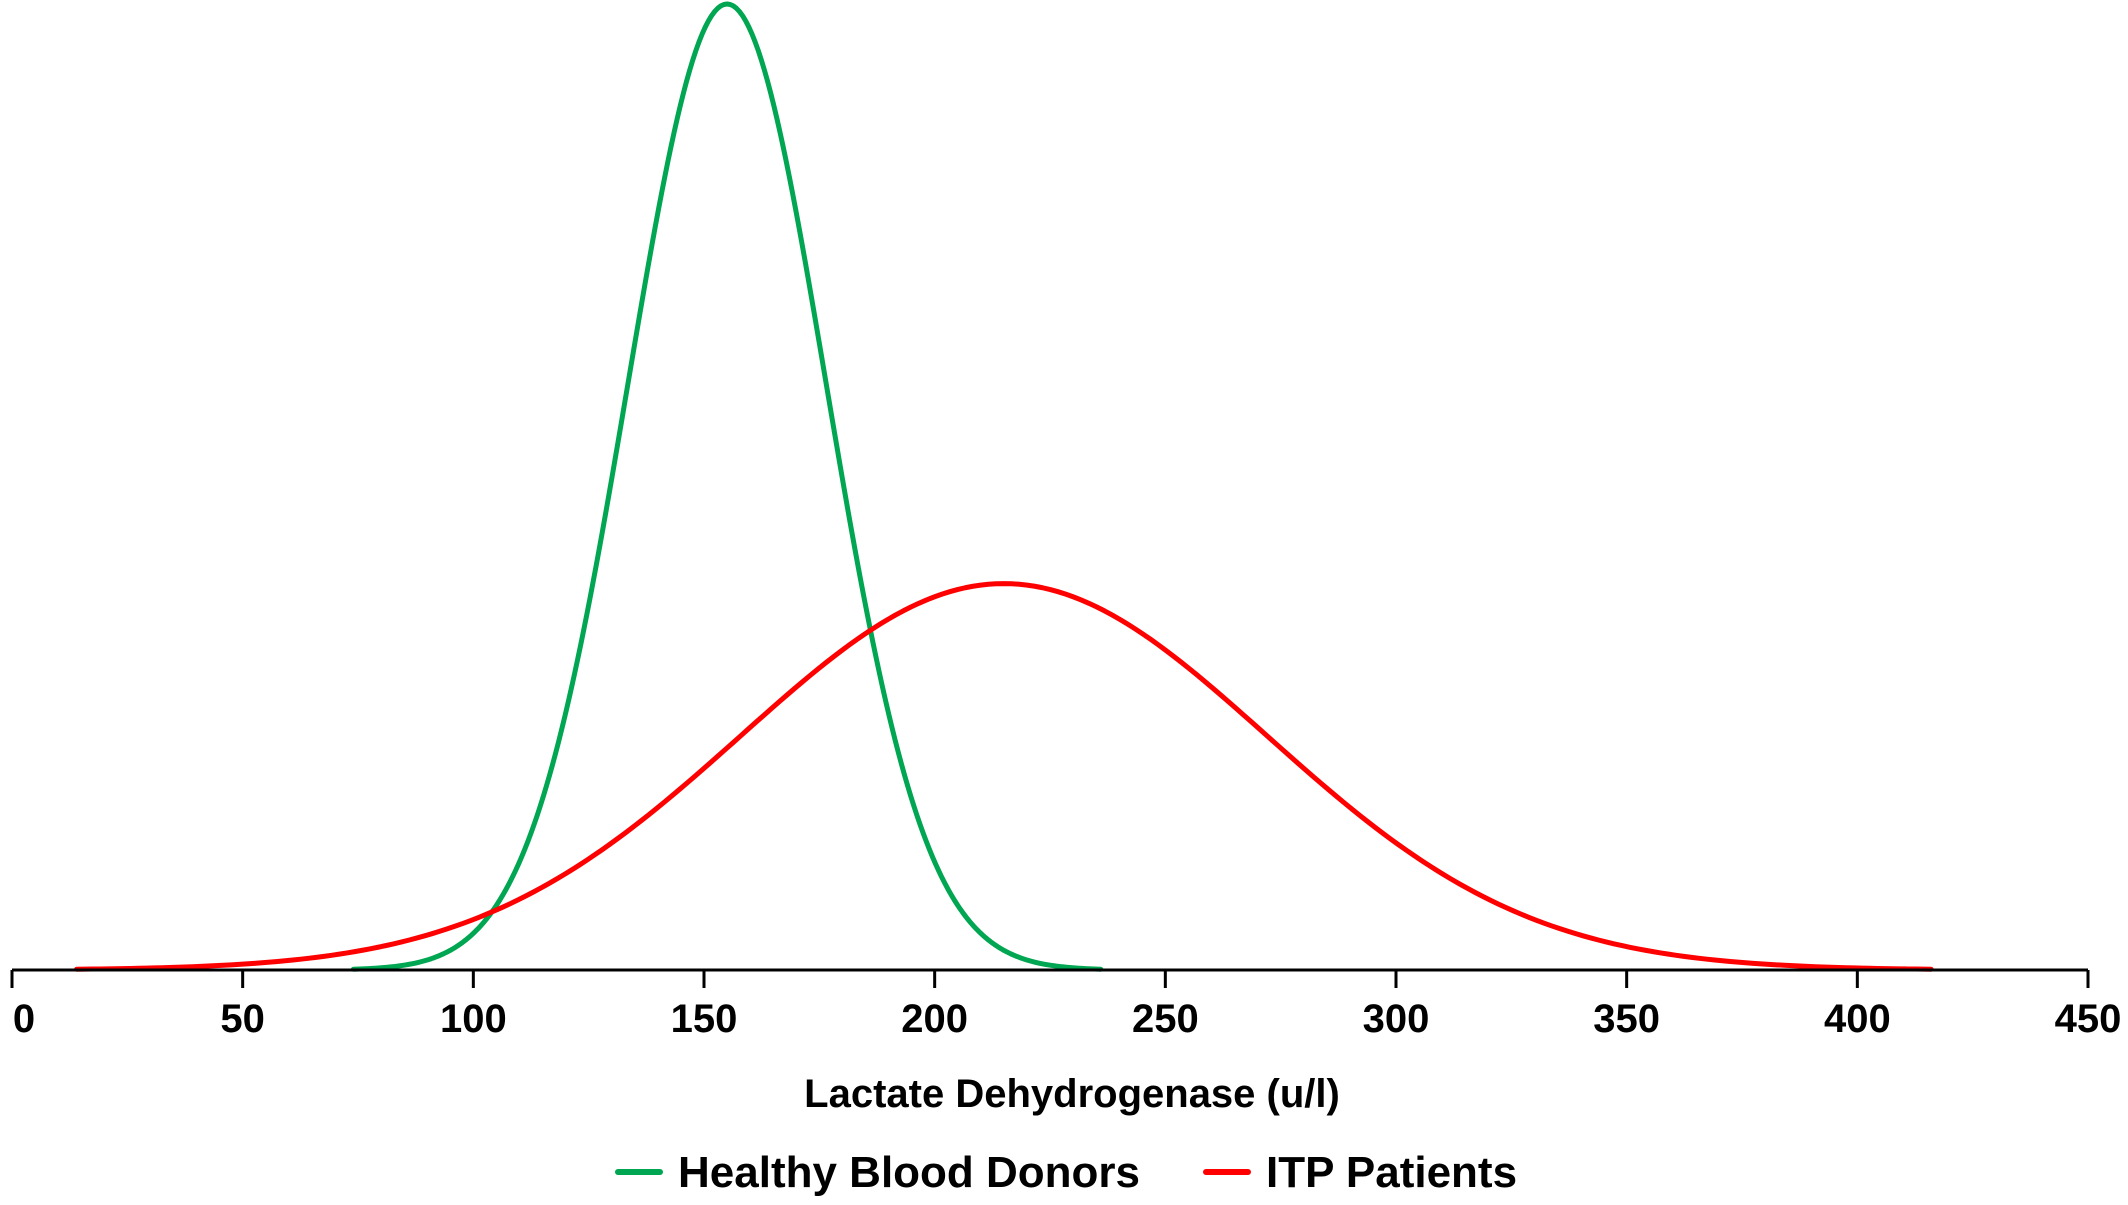  Describe the element at coordinates (24, 1019) in the screenshot. I see `x-tick-label: 0` at that location.